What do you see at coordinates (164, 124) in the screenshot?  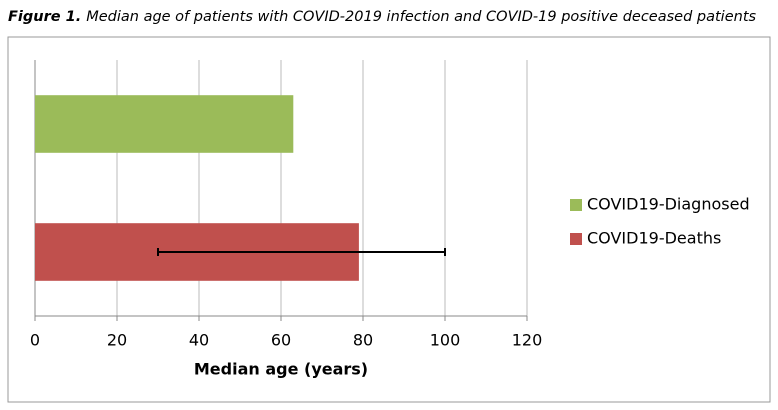 I see `bar` at bounding box center [164, 124].